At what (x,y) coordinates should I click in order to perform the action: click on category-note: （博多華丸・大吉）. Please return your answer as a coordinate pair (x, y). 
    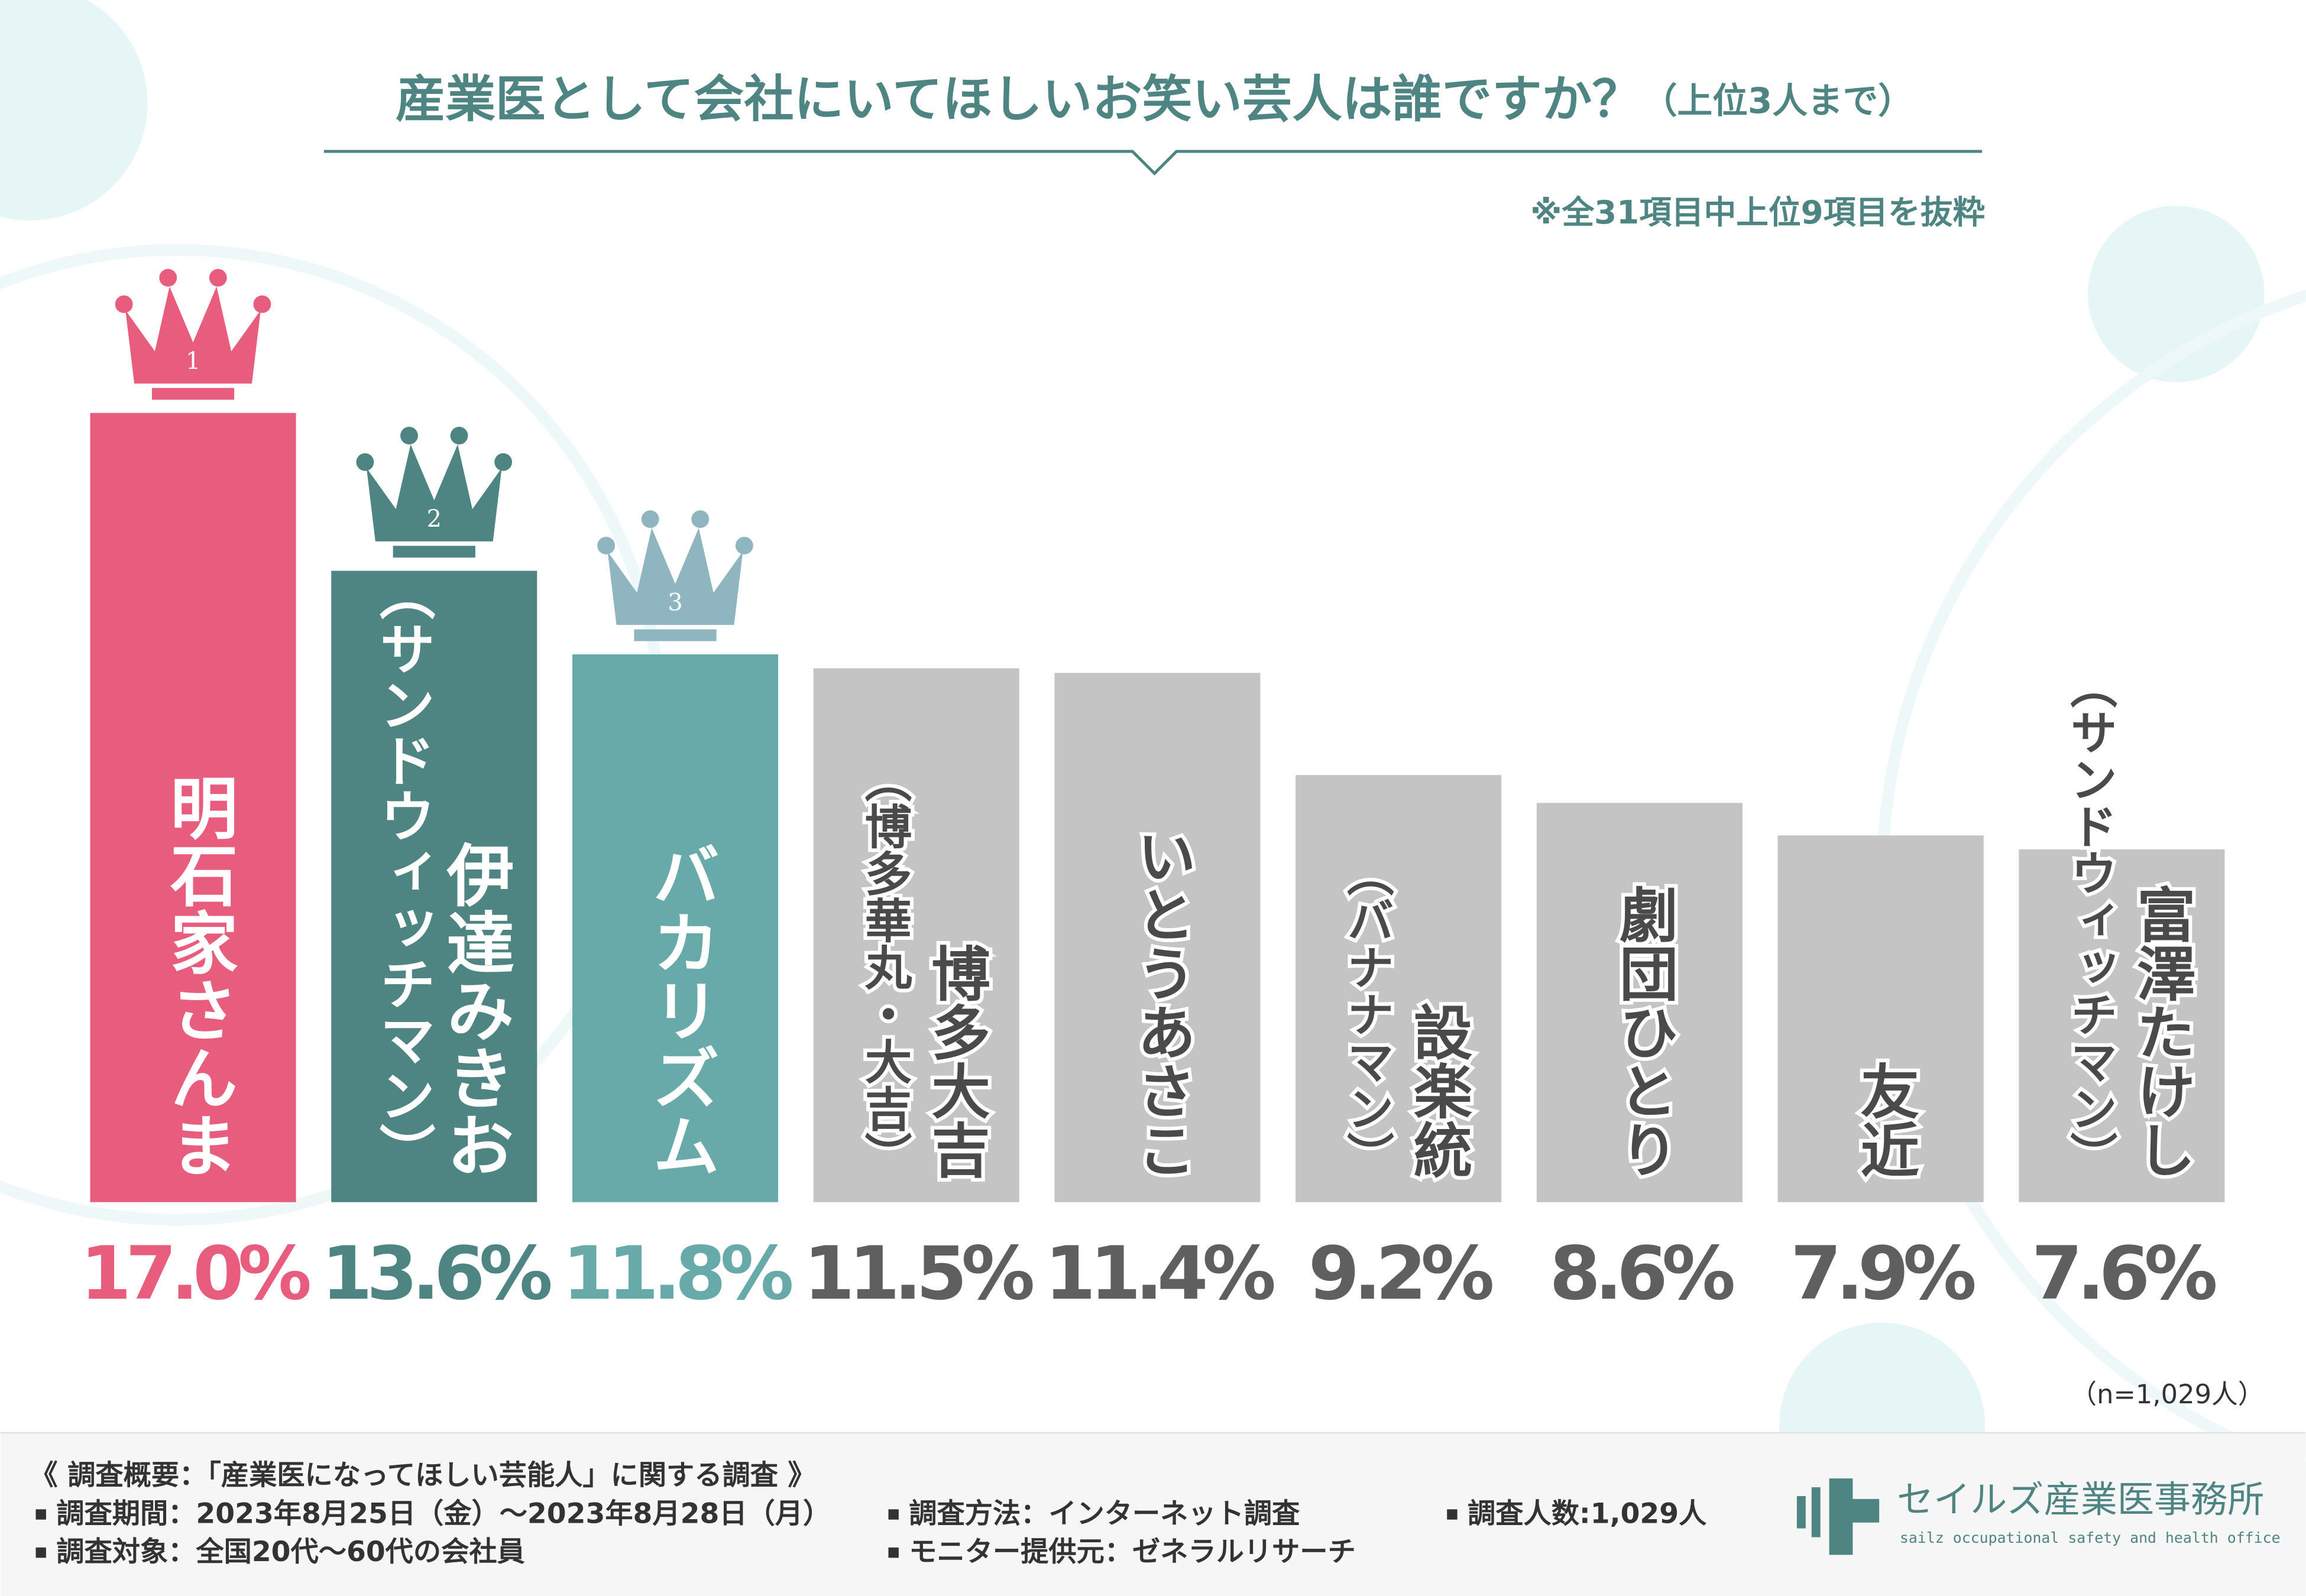
    Looking at the image, I should click on (884, 967).